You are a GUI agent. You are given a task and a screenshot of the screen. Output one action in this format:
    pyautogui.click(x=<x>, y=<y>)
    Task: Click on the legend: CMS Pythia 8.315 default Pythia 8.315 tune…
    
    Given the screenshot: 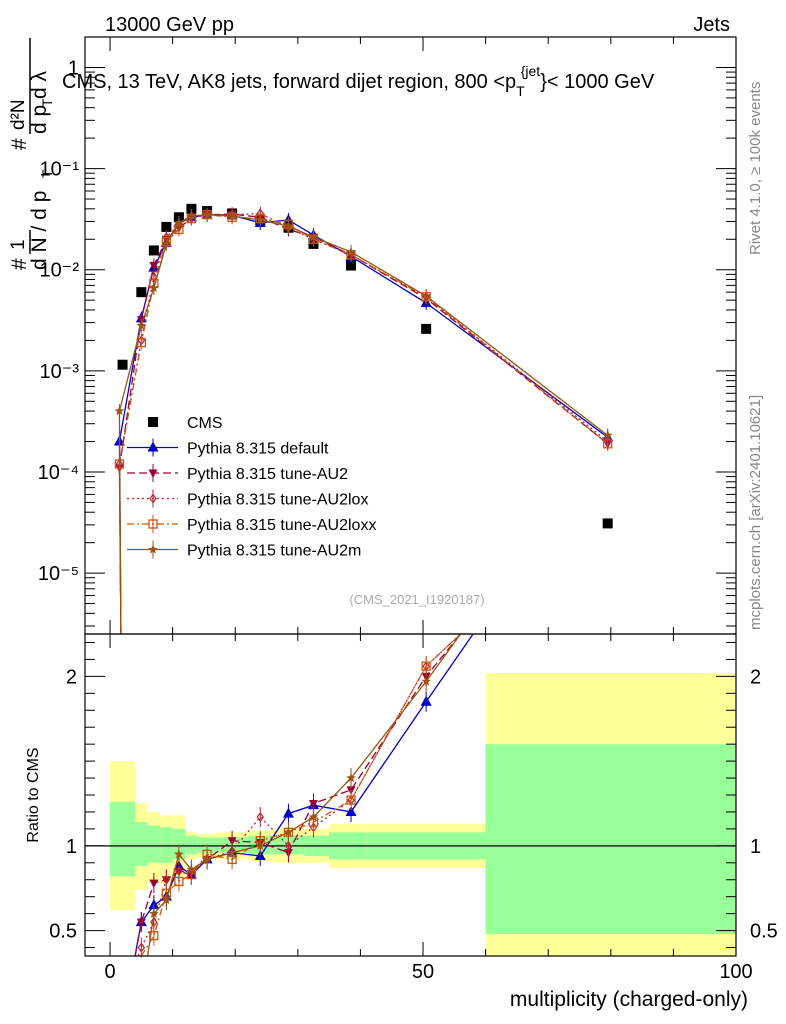 What is the action you would take?
    pyautogui.click(x=251, y=487)
    